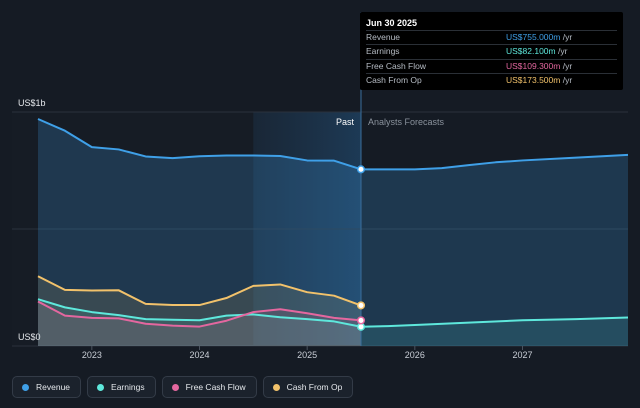  I want to click on legend-revenue-button: Revenue, so click(47, 387).